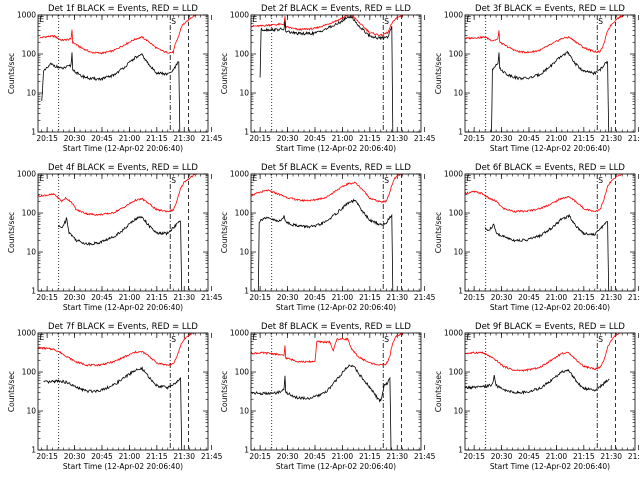 The image size is (640, 480). I want to click on panel-title: Det 2f BLACK = Events, RED = LLD, so click(336, 9).